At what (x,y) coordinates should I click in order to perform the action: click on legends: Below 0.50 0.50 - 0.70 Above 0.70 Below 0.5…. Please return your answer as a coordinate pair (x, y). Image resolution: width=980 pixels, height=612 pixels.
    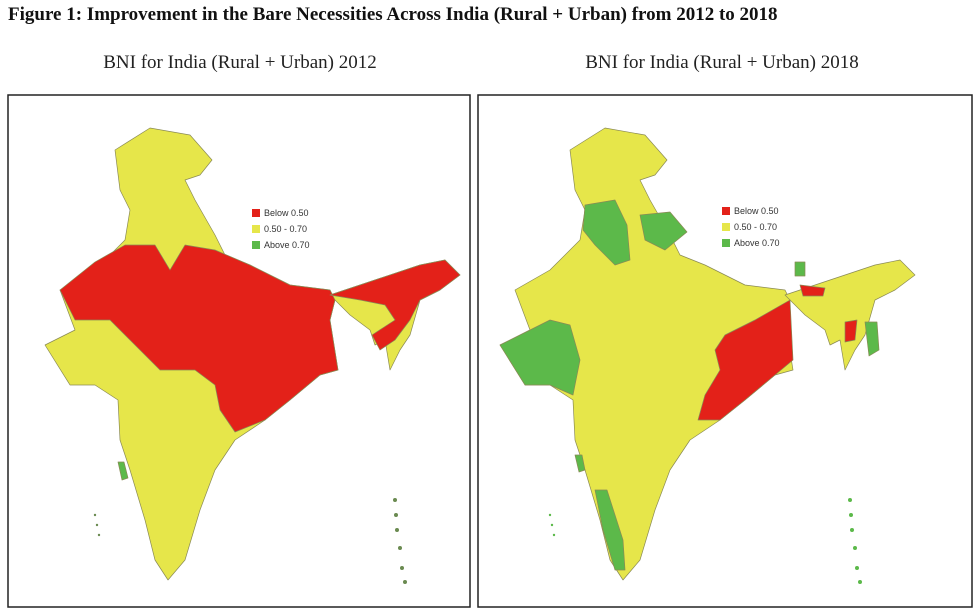
    Looking at the image, I should click on (516, 228).